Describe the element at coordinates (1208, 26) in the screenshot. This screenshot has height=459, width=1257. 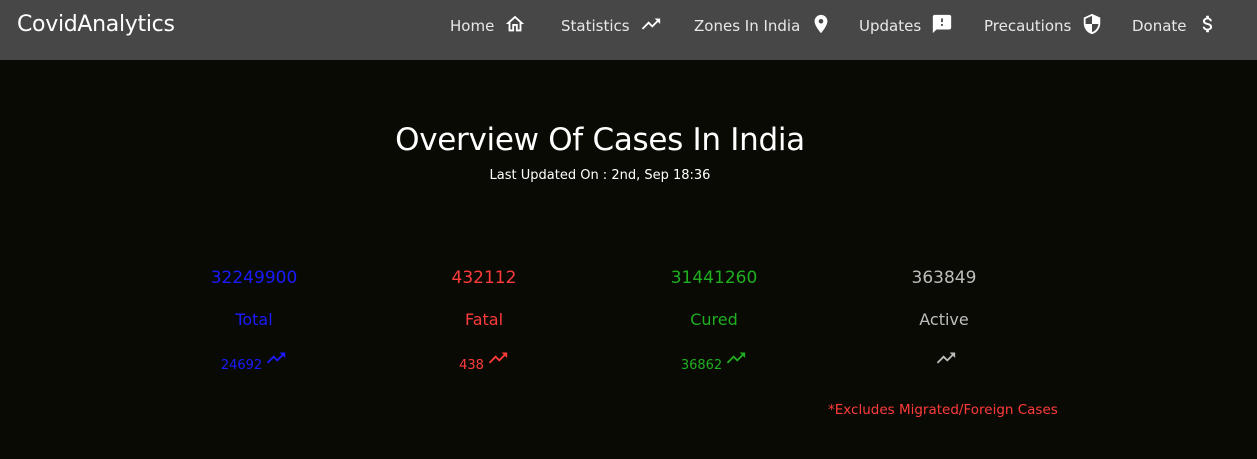
I see `dollar-icon` at that location.